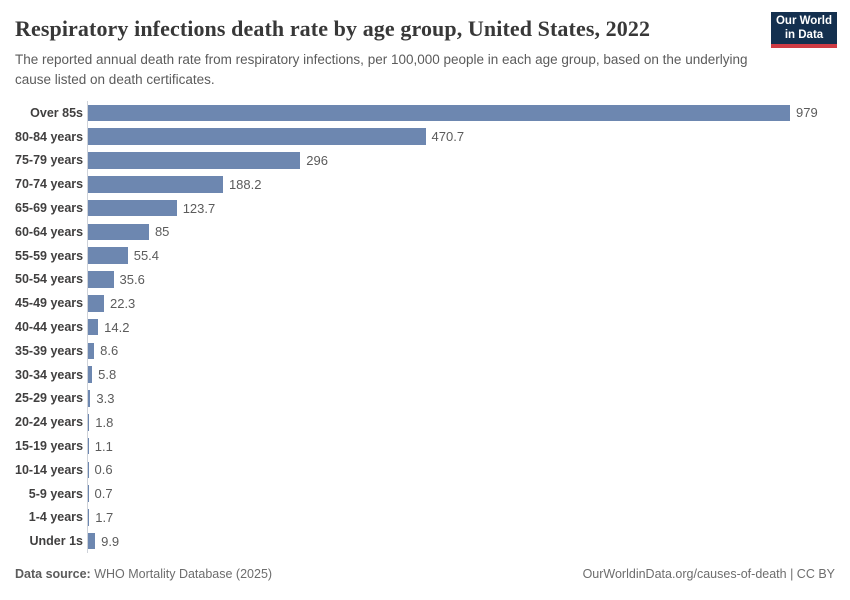 The height and width of the screenshot is (600, 850). I want to click on bar-track: 9.9, so click(461, 541).